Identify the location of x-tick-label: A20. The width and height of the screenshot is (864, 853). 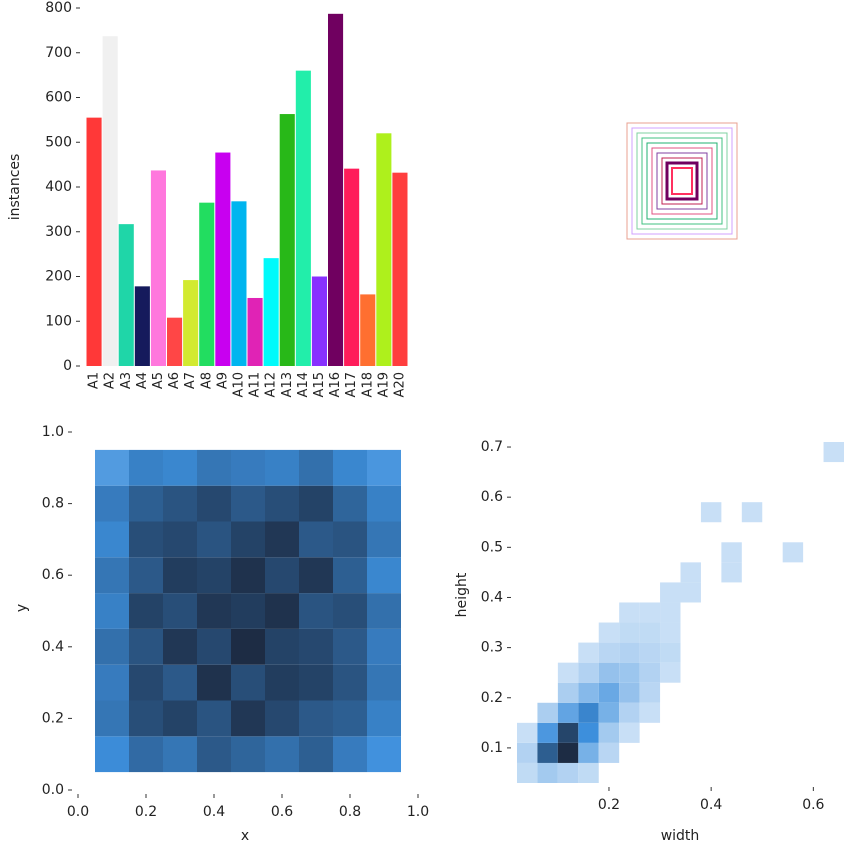
(399, 384).